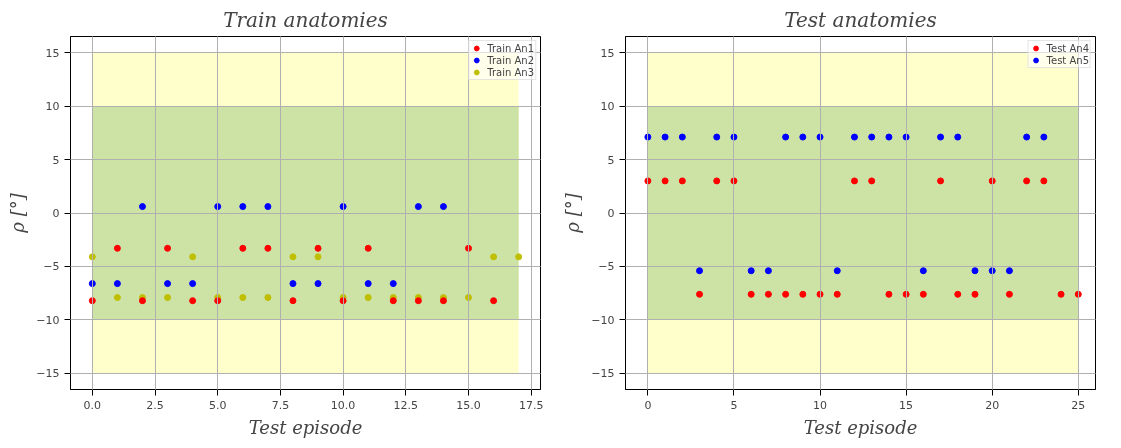  I want to click on x-tick-label: 17.5, so click(531, 405).